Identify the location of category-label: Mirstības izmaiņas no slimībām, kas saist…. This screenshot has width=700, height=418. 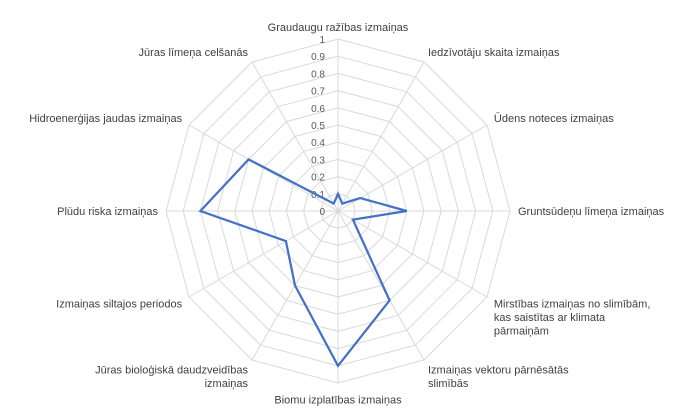
(572, 318).